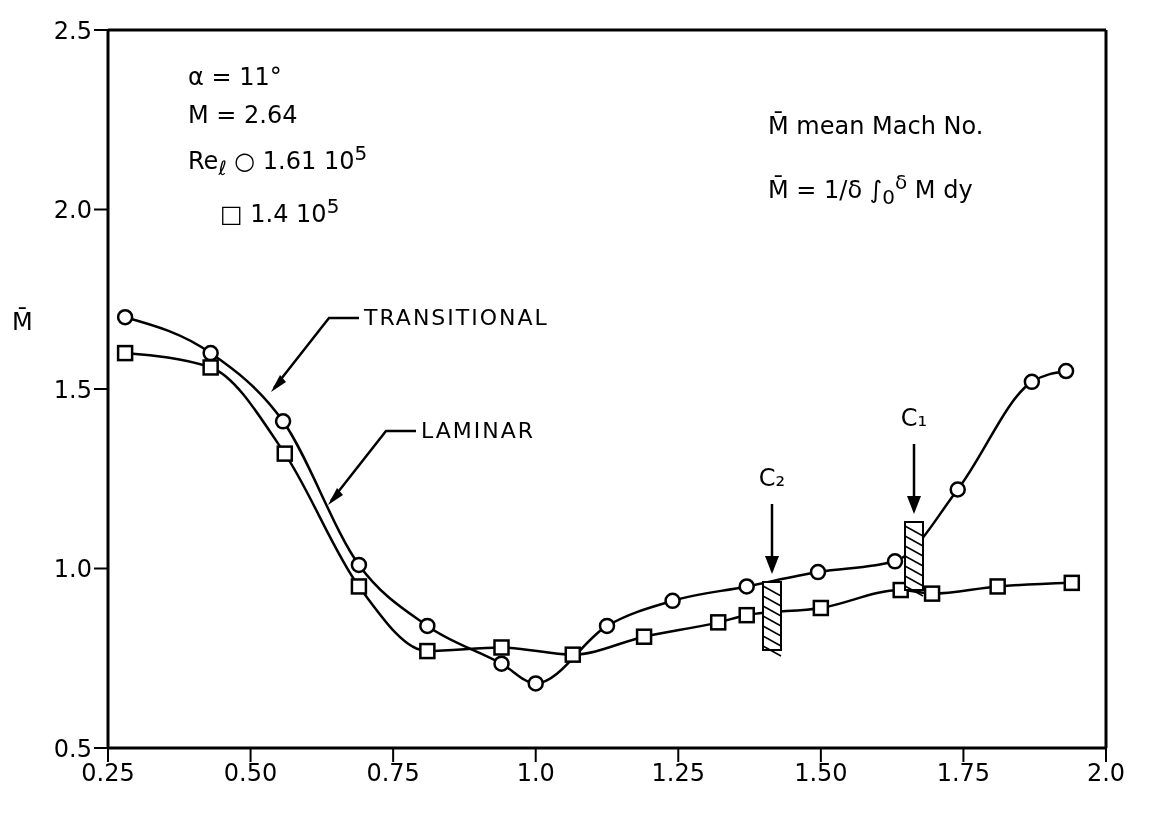 Image resolution: width=1150 pixels, height=836 pixels. Describe the element at coordinates (22, 322) in the screenshot. I see `y-axis-title: M̄` at that location.